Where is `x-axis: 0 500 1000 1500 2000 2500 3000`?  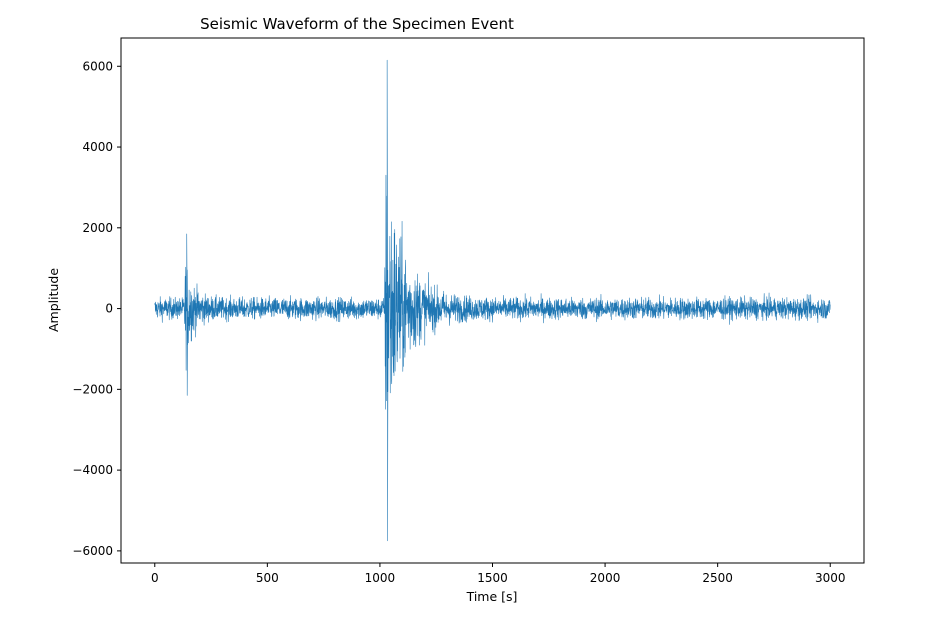 x-axis: 0 500 1000 1500 2000 2500 3000 is located at coordinates (498, 574).